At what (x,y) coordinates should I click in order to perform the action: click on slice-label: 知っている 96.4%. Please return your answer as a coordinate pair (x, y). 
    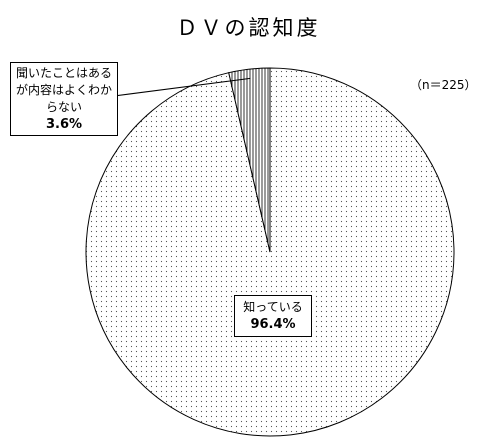
    Looking at the image, I should click on (273, 316).